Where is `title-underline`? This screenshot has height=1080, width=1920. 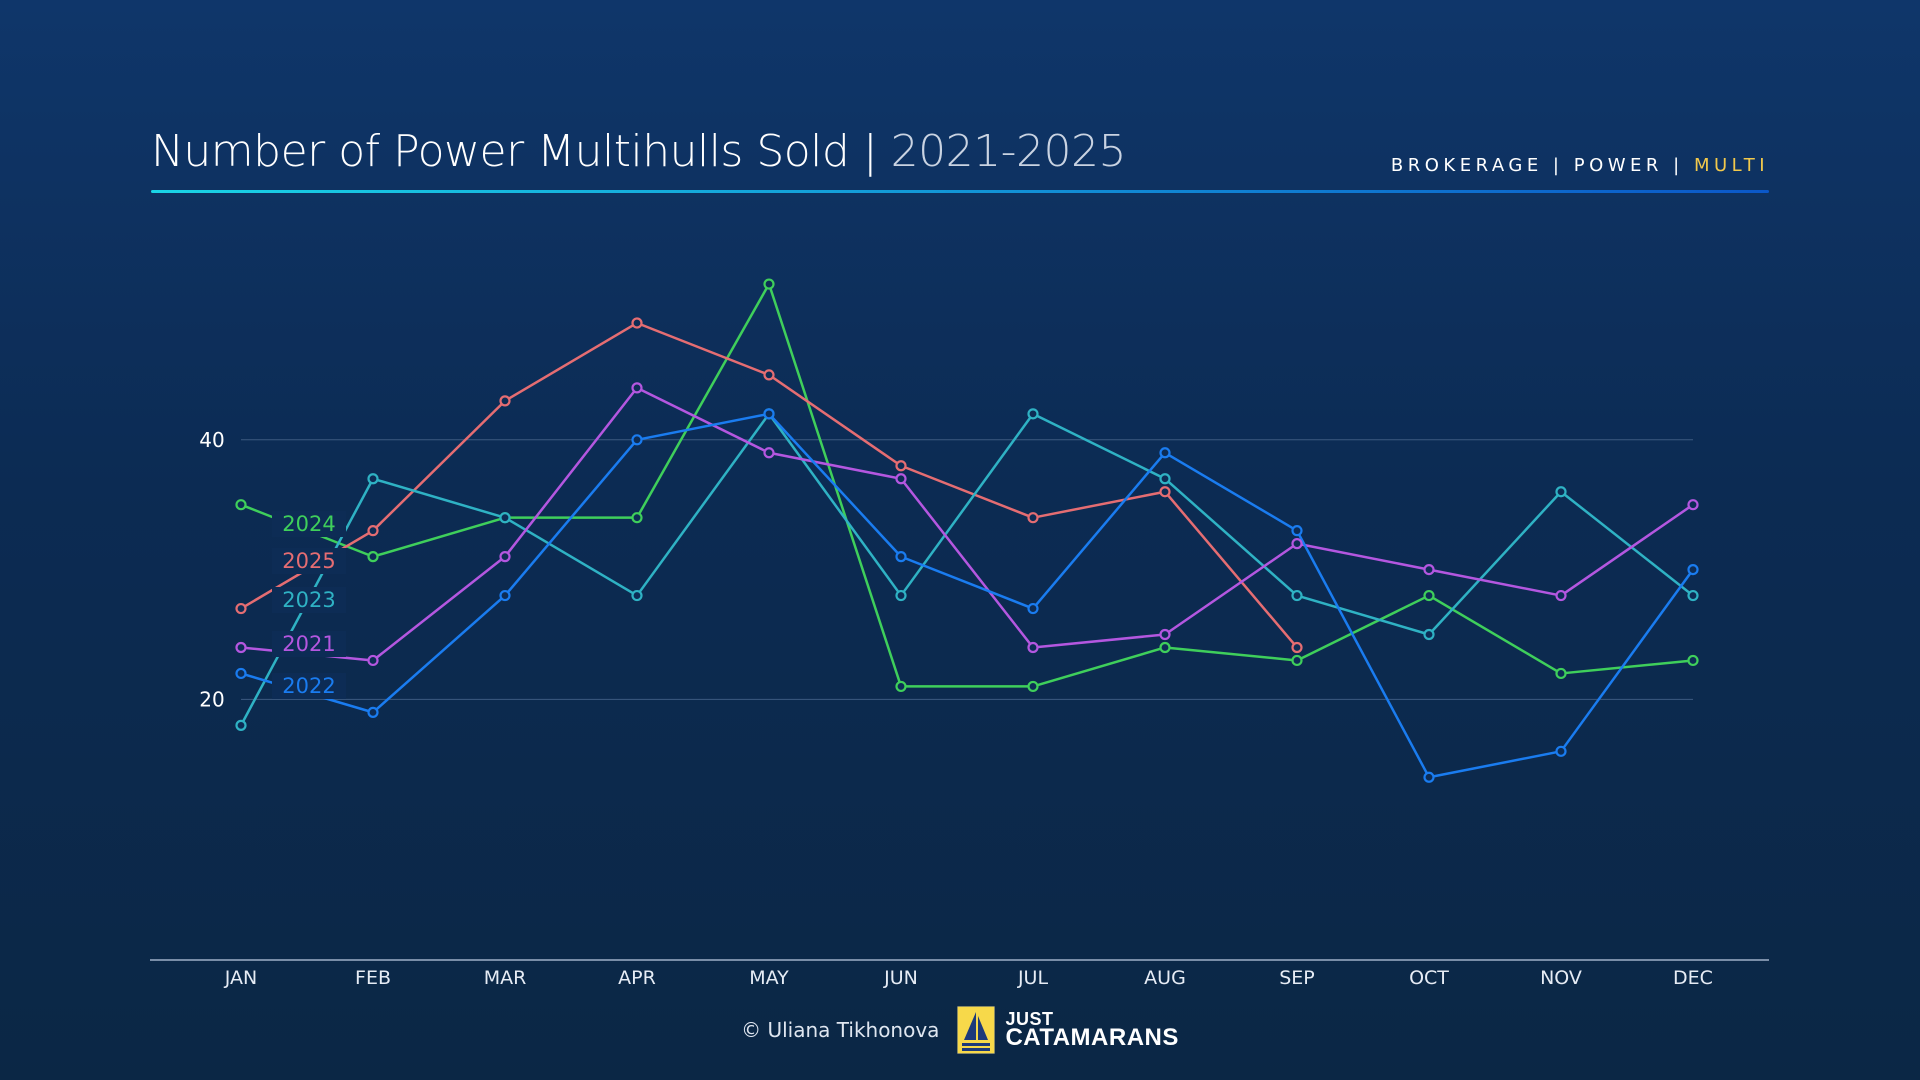
title-underline is located at coordinates (960, 191).